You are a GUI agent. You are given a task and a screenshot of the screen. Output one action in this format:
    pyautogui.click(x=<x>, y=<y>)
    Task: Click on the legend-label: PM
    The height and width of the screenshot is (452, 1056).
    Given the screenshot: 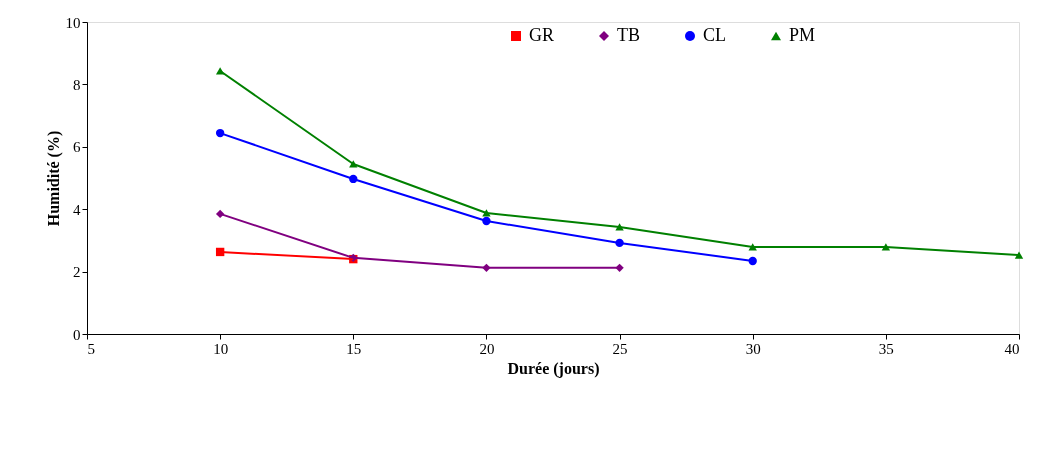 What is the action you would take?
    pyautogui.click(x=802, y=35)
    